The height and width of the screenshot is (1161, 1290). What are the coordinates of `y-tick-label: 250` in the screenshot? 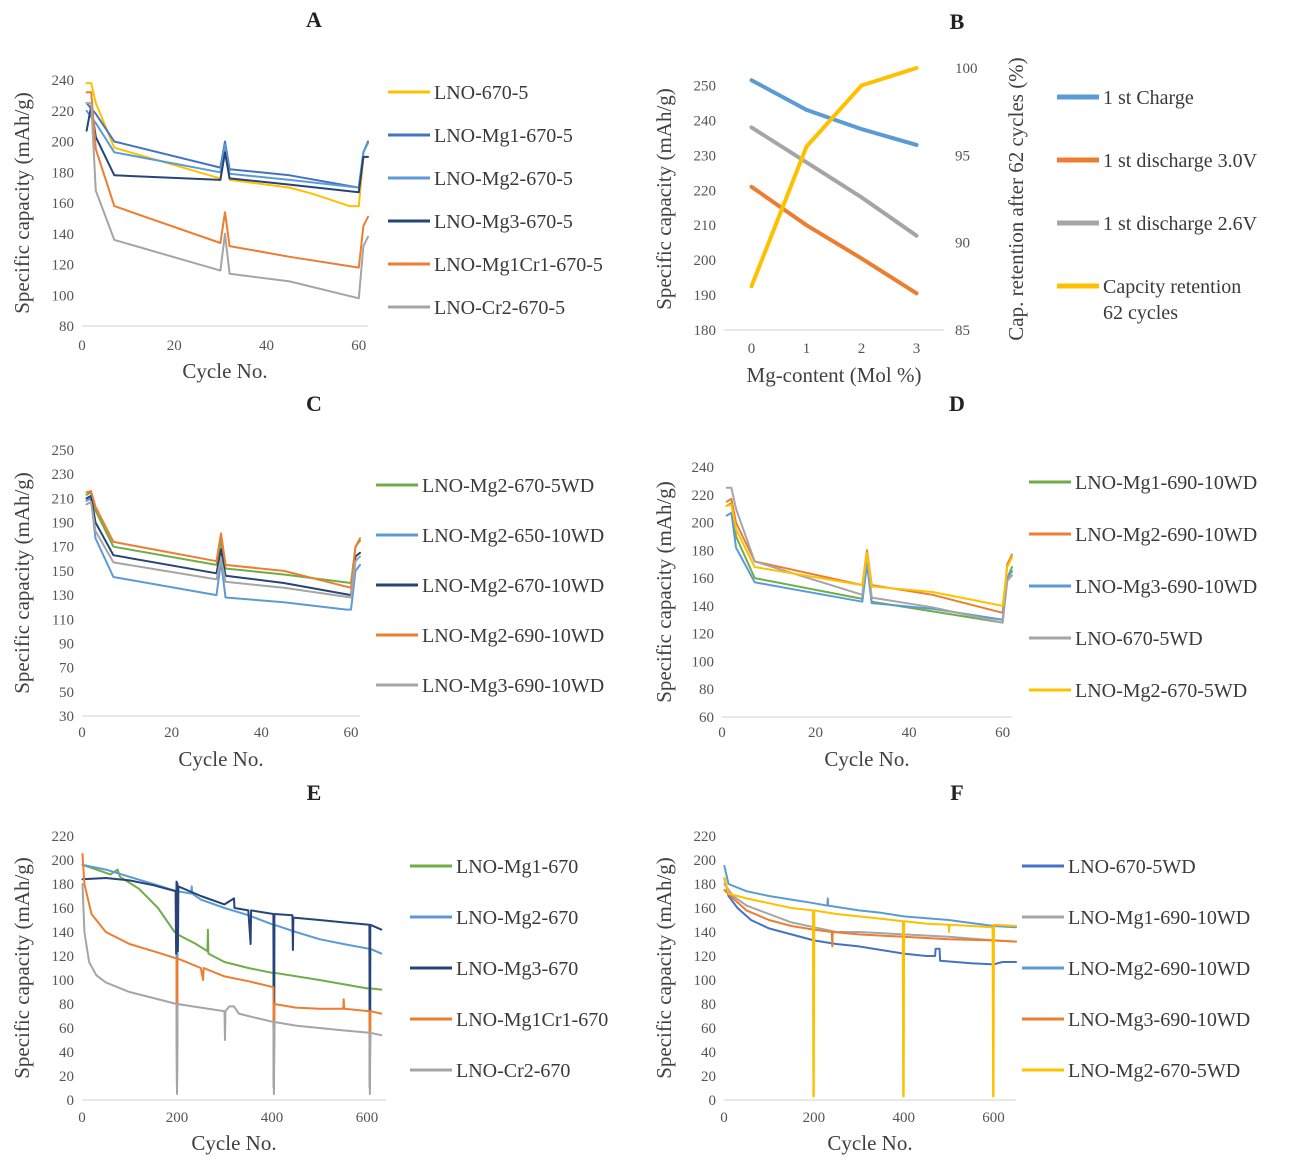 It's located at (705, 86).